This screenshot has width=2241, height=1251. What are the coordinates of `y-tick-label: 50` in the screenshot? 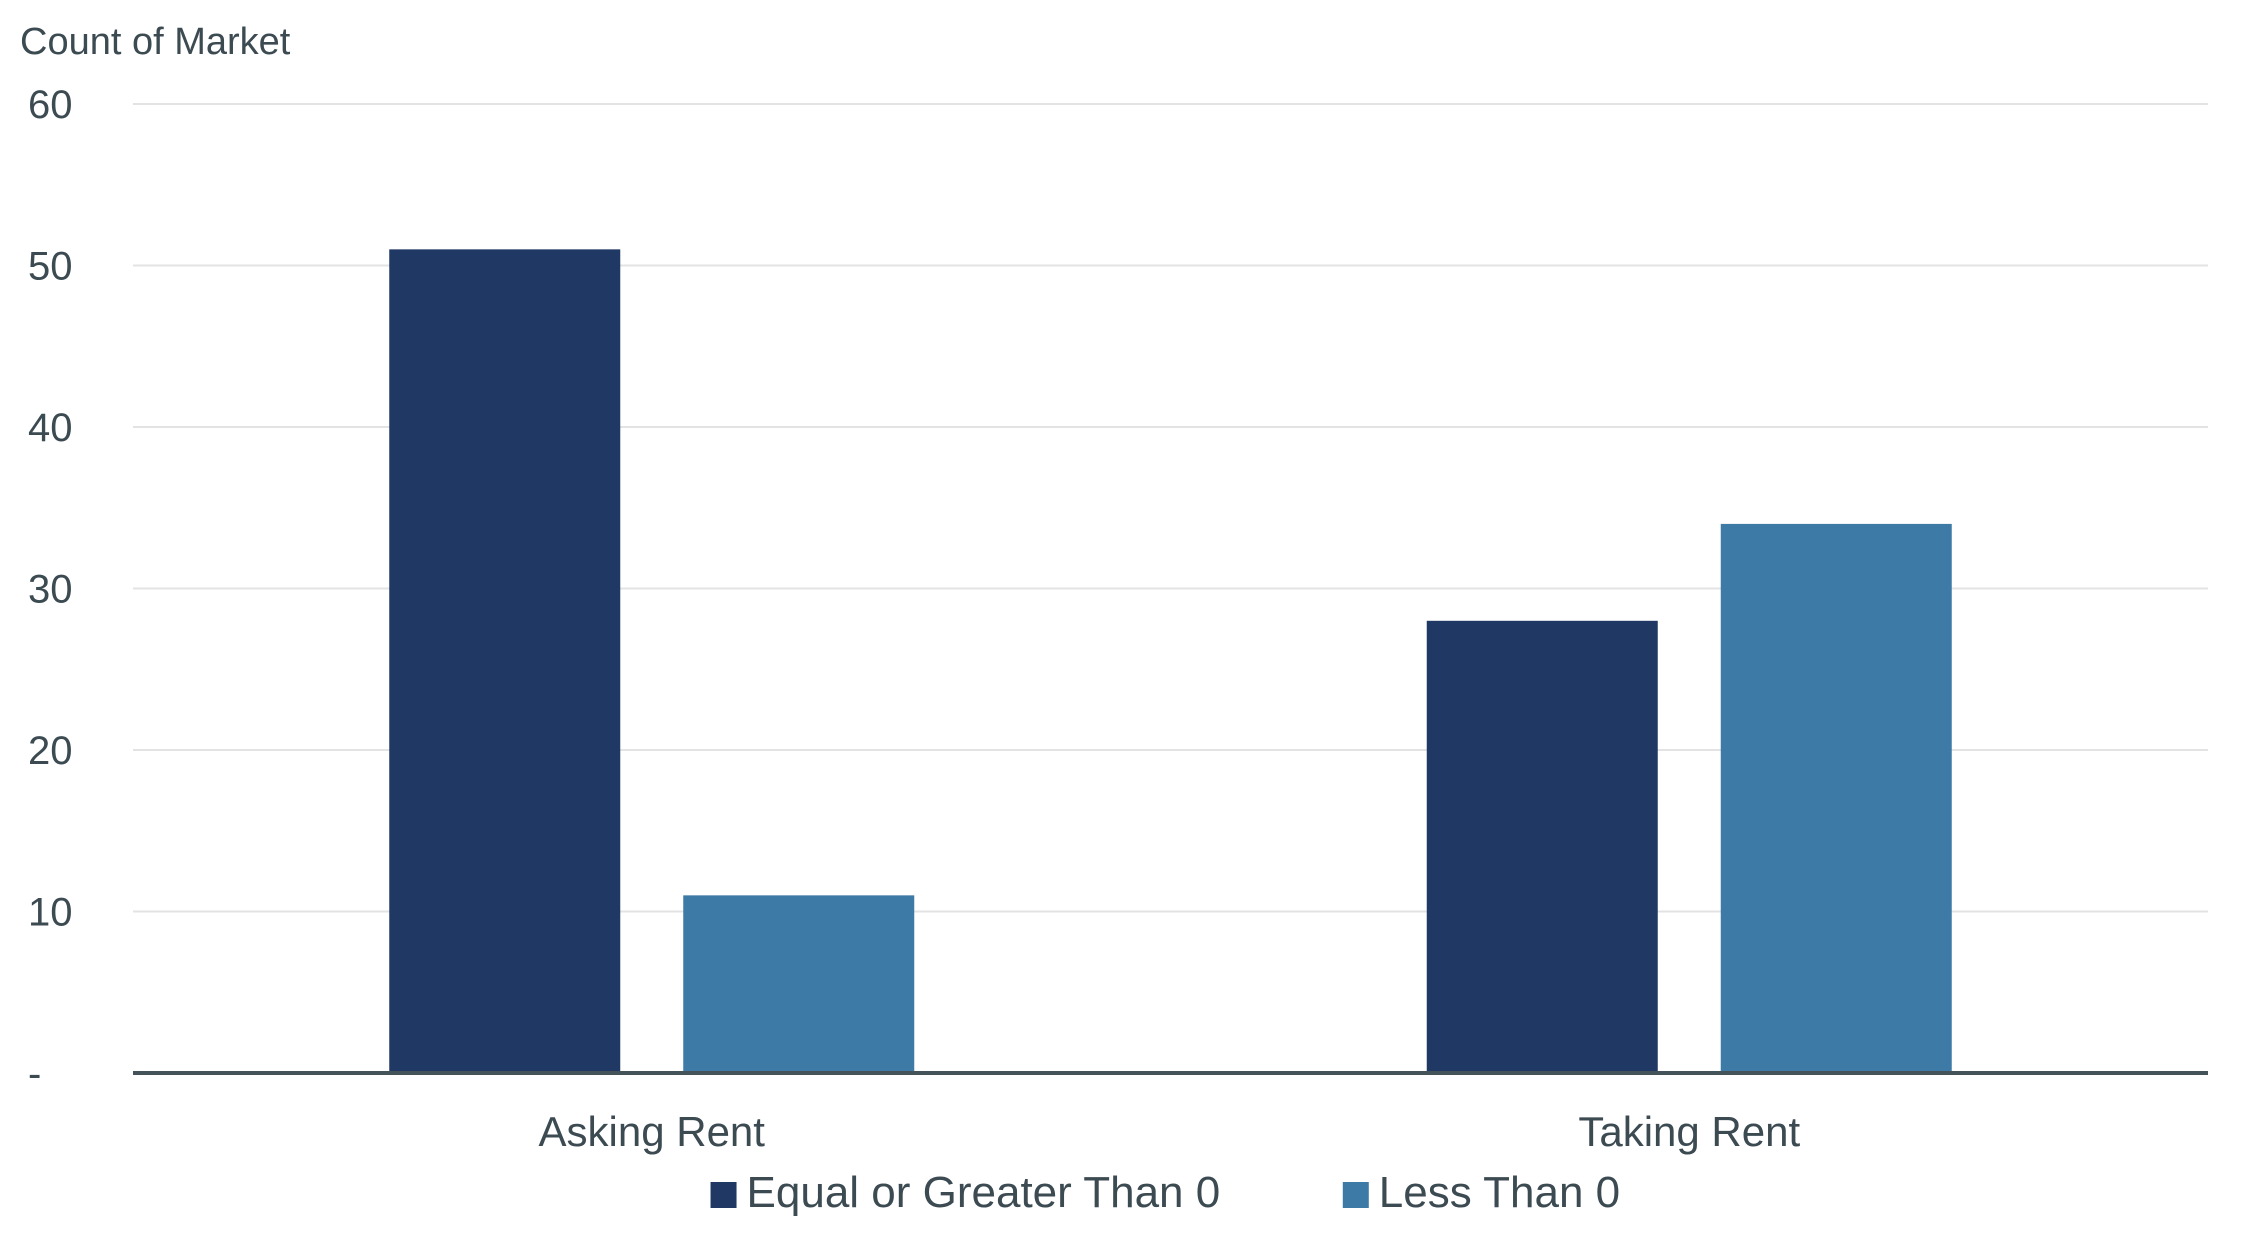 It's located at (50, 267).